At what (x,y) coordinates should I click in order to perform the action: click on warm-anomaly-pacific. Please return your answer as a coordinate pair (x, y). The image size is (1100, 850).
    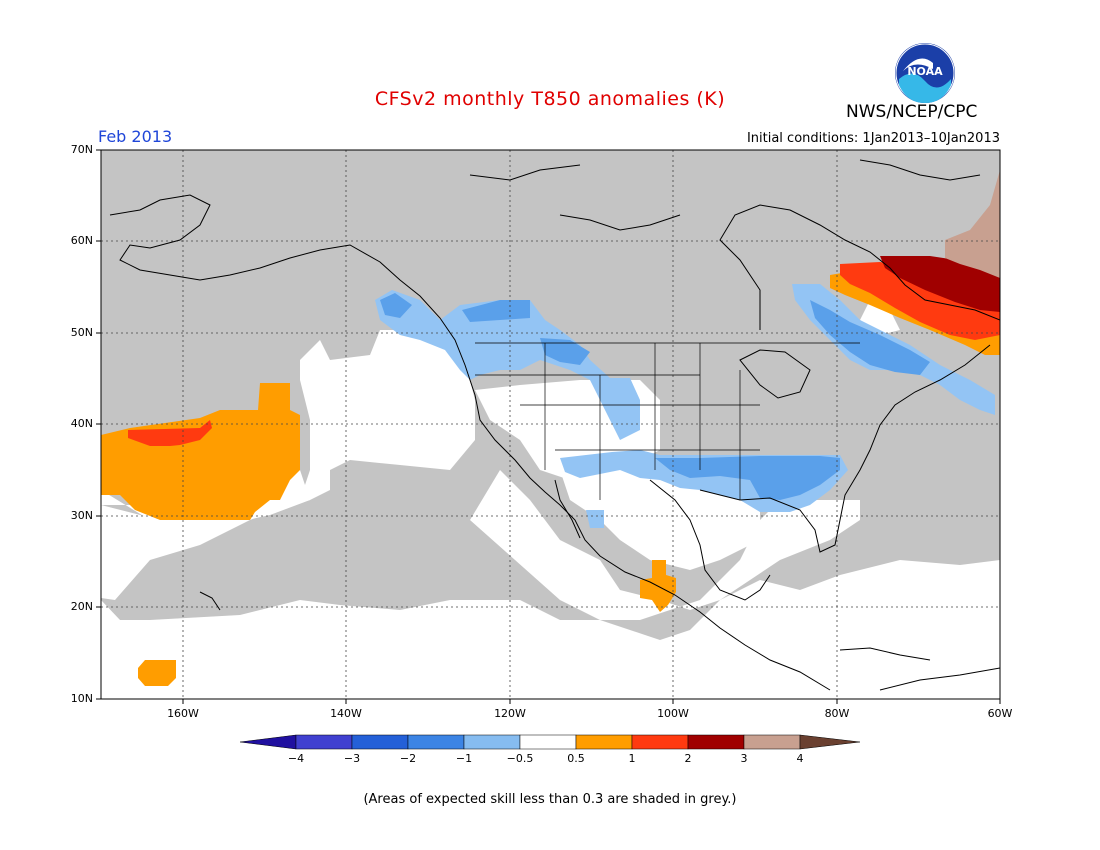
    Looking at the image, I should click on (200, 451).